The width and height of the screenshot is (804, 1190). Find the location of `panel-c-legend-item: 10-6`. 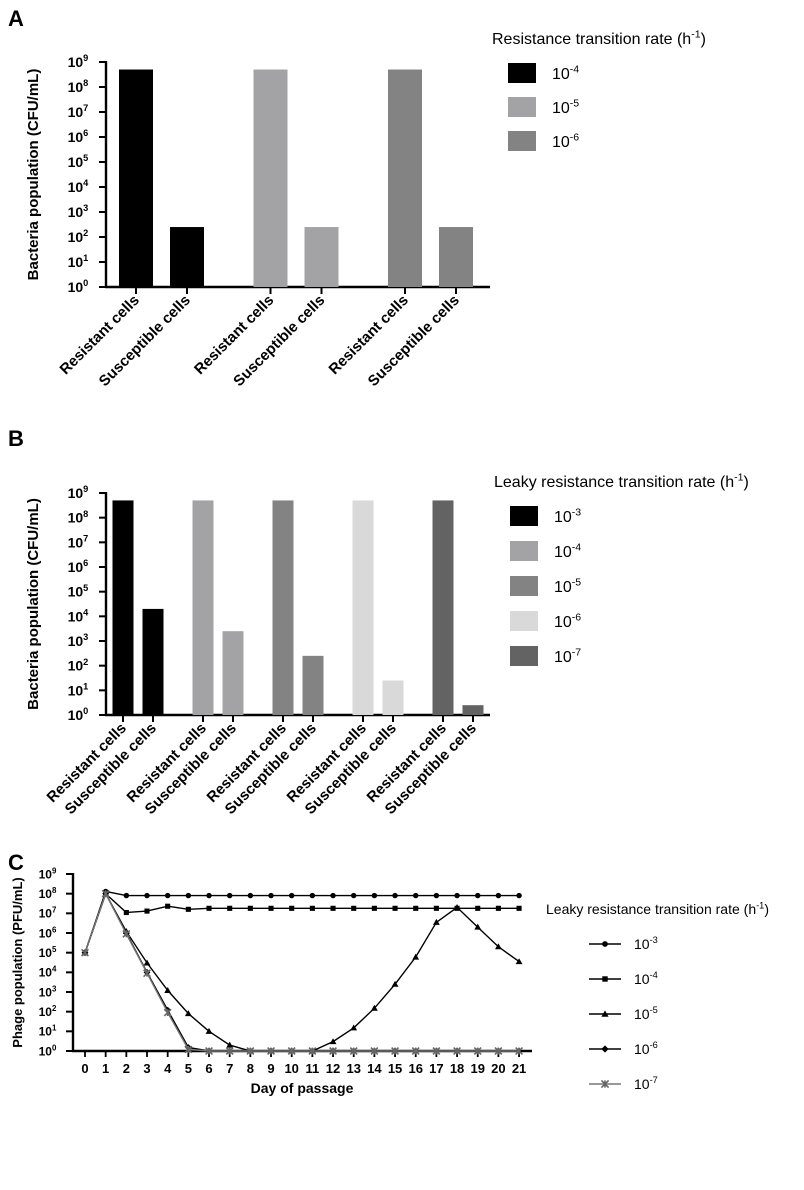

panel-c-legend-item: 10-6 is located at coordinates (646, 1048).